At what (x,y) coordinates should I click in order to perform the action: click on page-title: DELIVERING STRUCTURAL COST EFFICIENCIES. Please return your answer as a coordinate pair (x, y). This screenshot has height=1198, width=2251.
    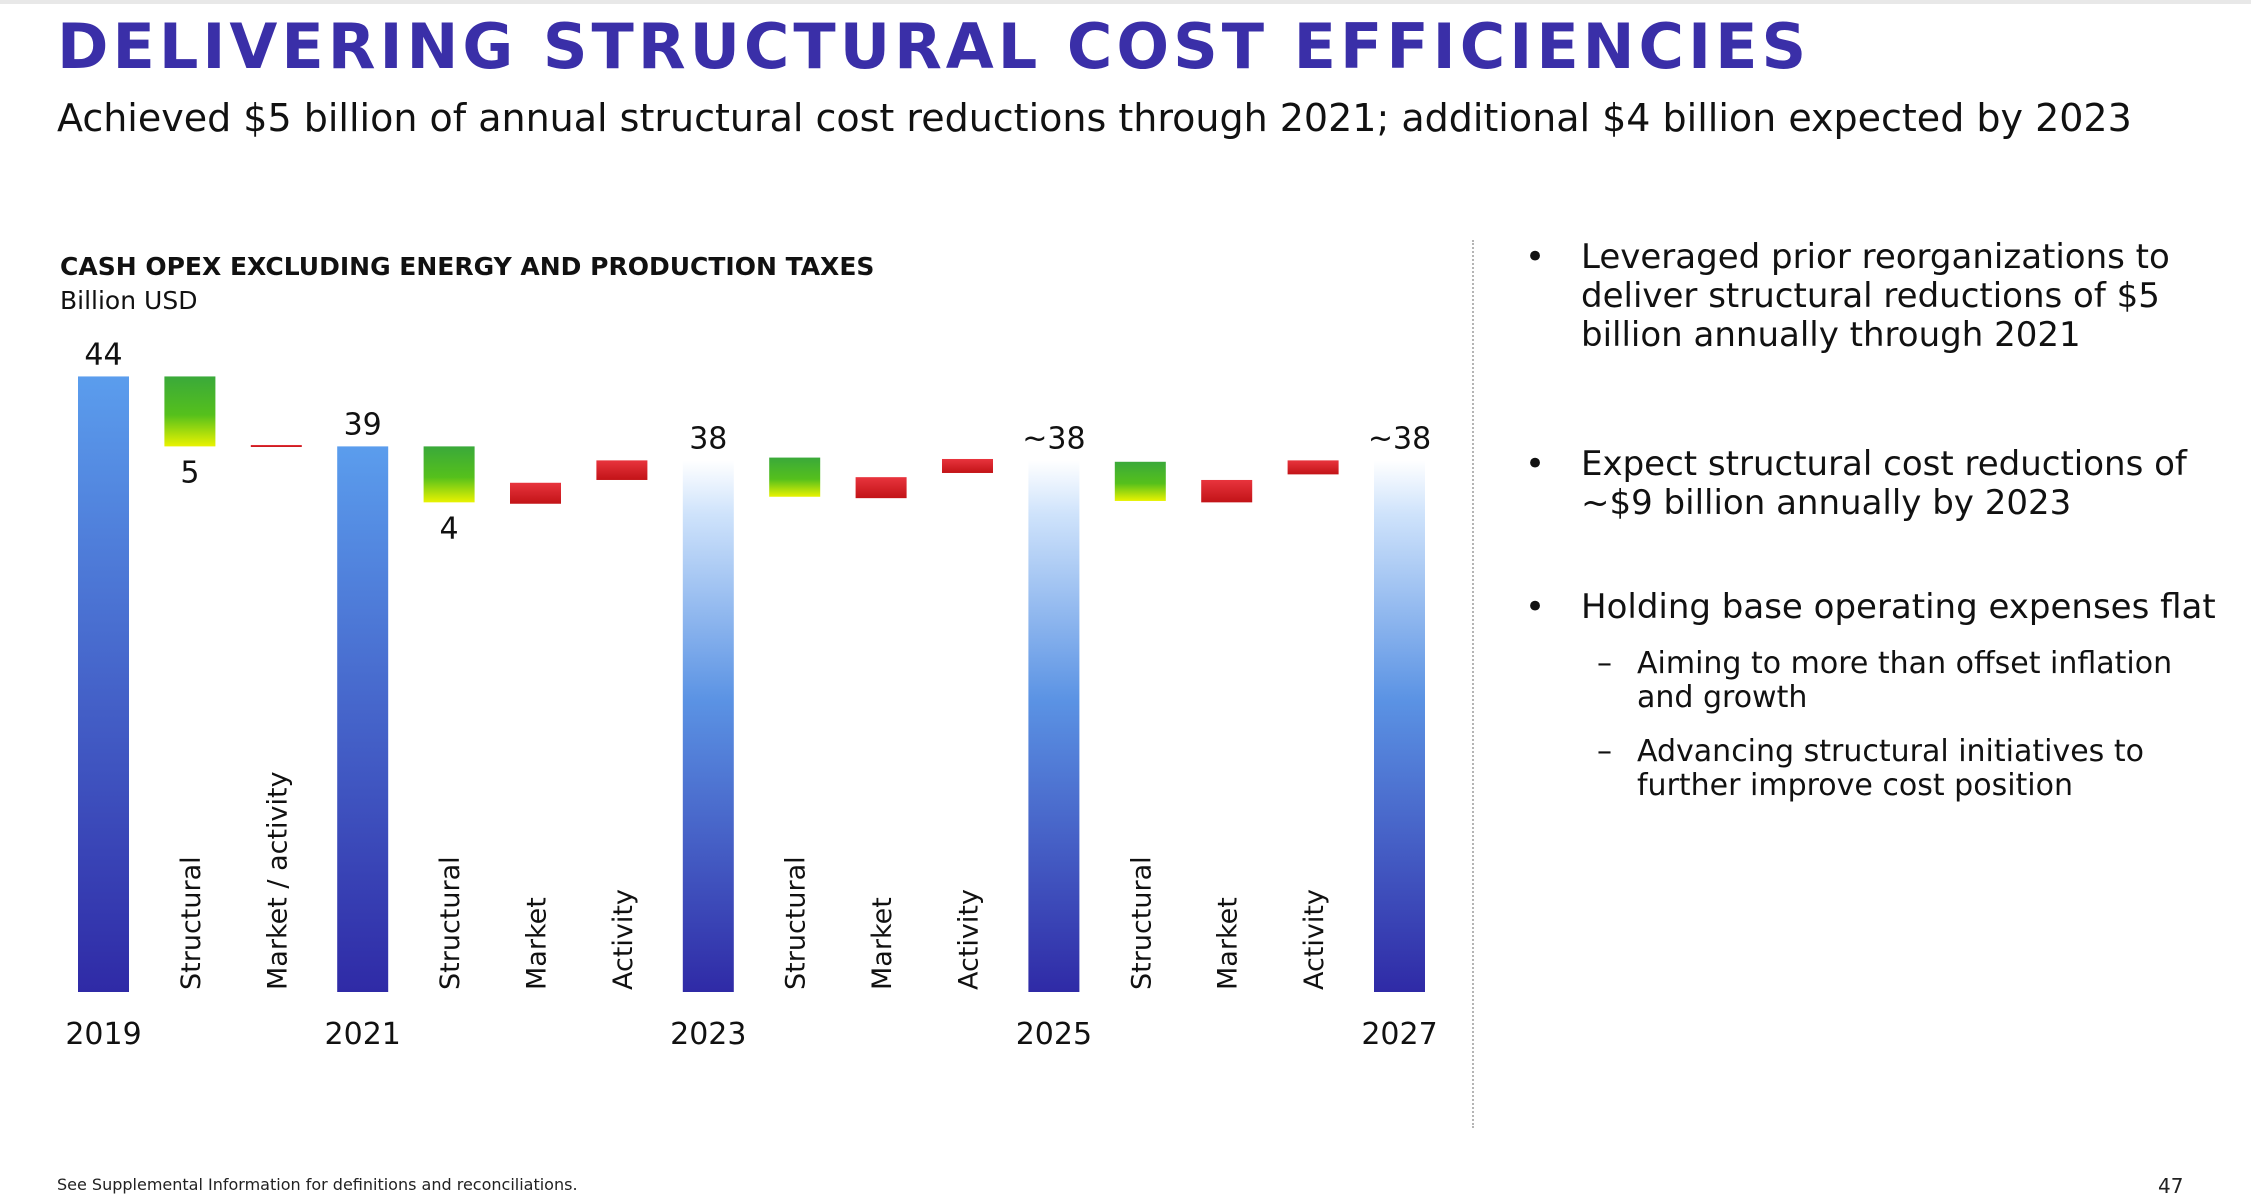
    Looking at the image, I should click on (934, 46).